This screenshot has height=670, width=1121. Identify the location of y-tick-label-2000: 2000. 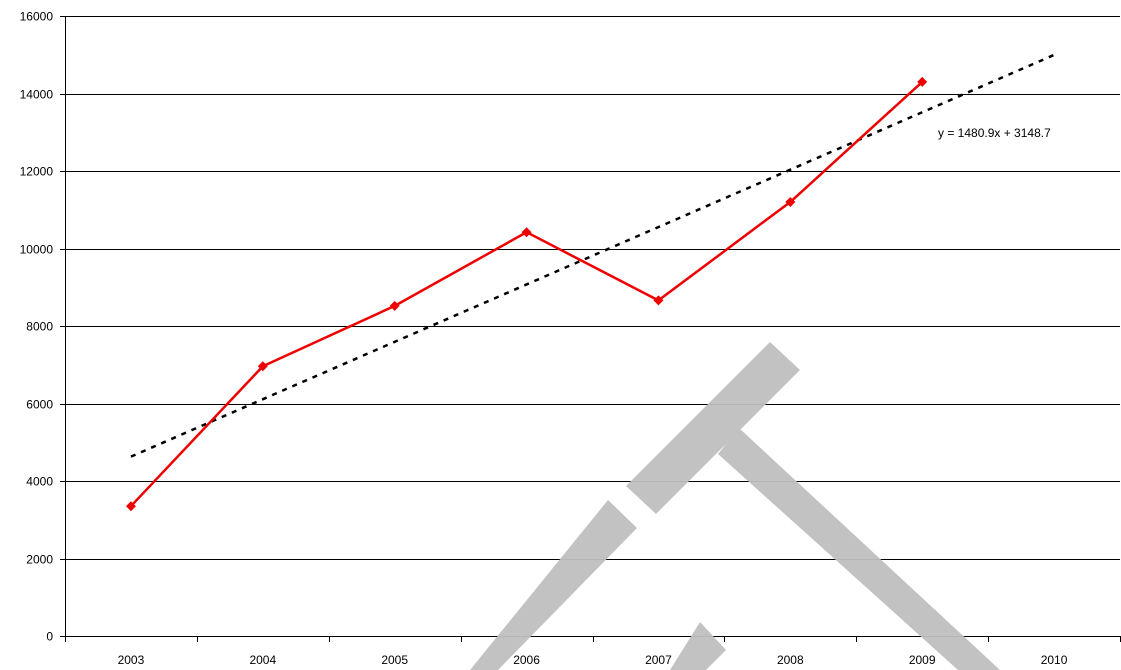
(39, 560).